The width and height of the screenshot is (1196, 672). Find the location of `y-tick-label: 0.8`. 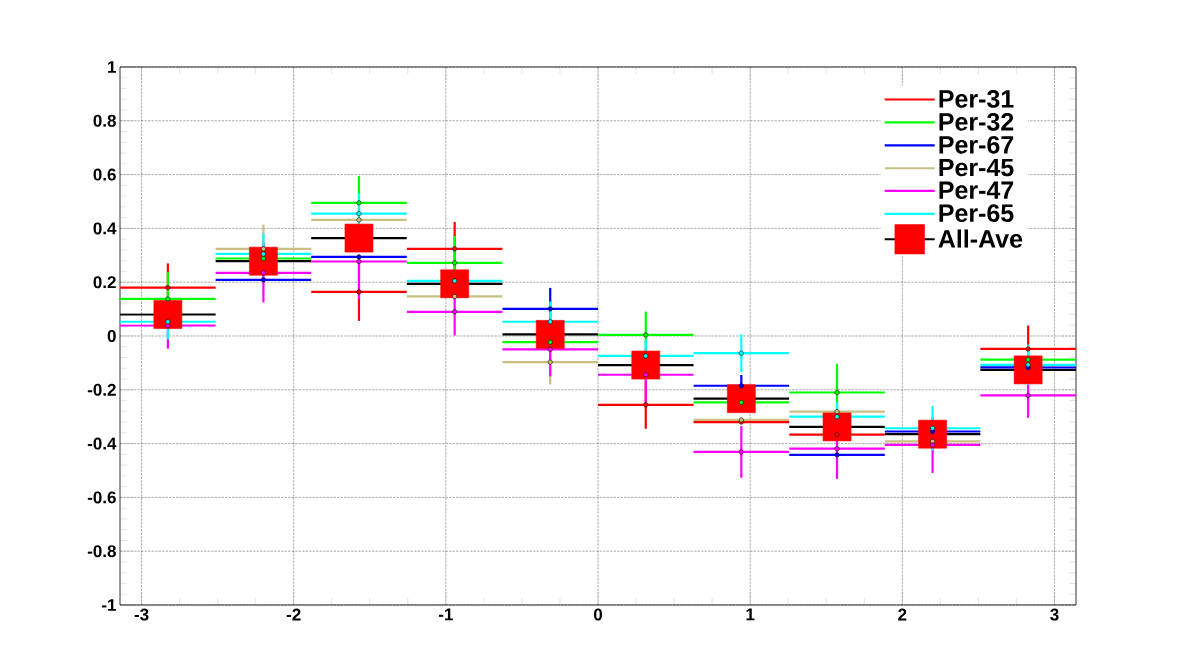

y-tick-label: 0.8 is located at coordinates (104, 120).